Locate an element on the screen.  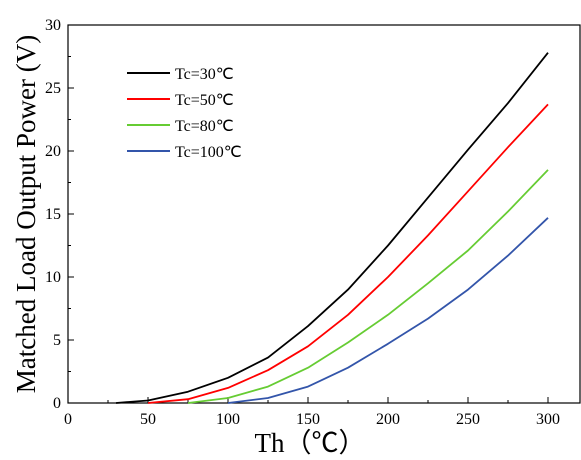
y-tick-label: 25 is located at coordinates (53, 88).